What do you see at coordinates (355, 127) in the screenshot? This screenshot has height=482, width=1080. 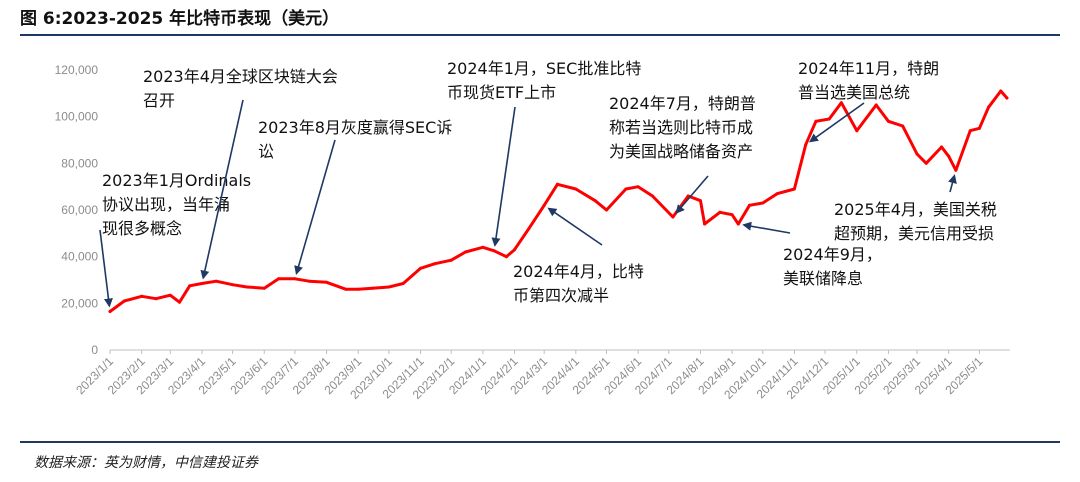 I see `annotation-text: 2023年8月灰度赢得SEC诉` at bounding box center [355, 127].